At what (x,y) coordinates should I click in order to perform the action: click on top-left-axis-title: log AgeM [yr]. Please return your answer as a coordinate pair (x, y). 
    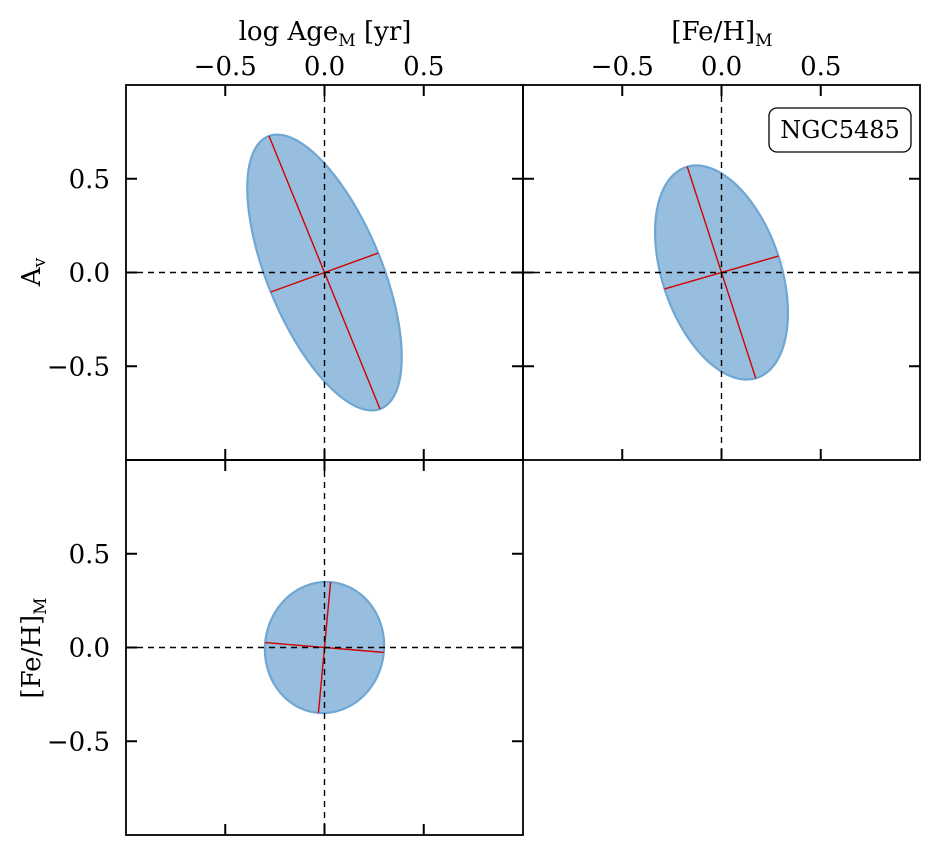
    Looking at the image, I should click on (325, 34).